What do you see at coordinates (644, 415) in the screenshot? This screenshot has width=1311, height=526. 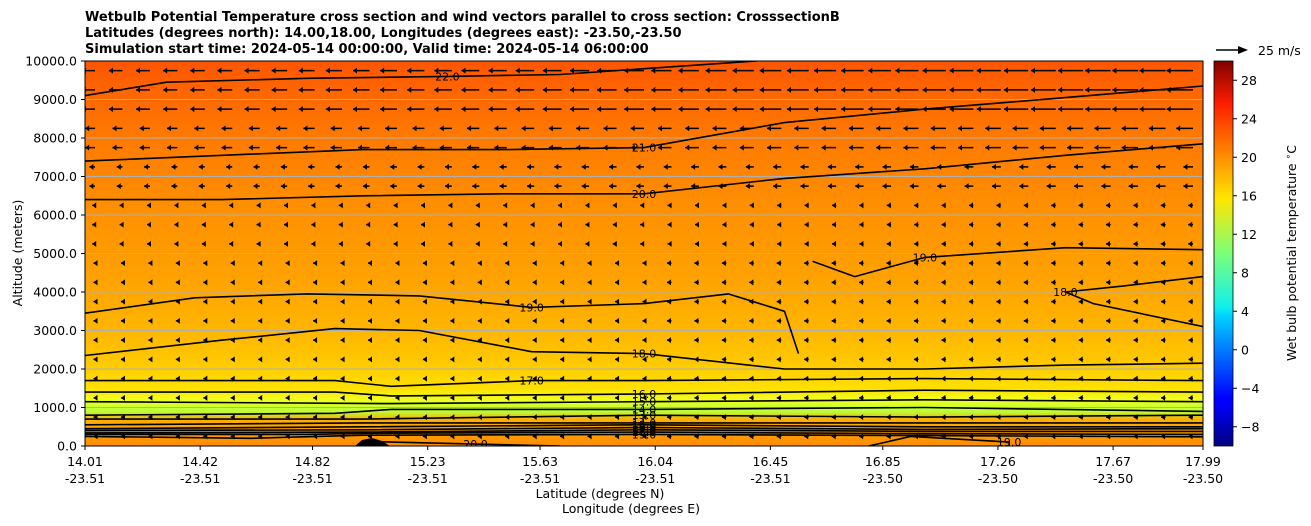 I see `contour-label: 13.0` at bounding box center [644, 415].